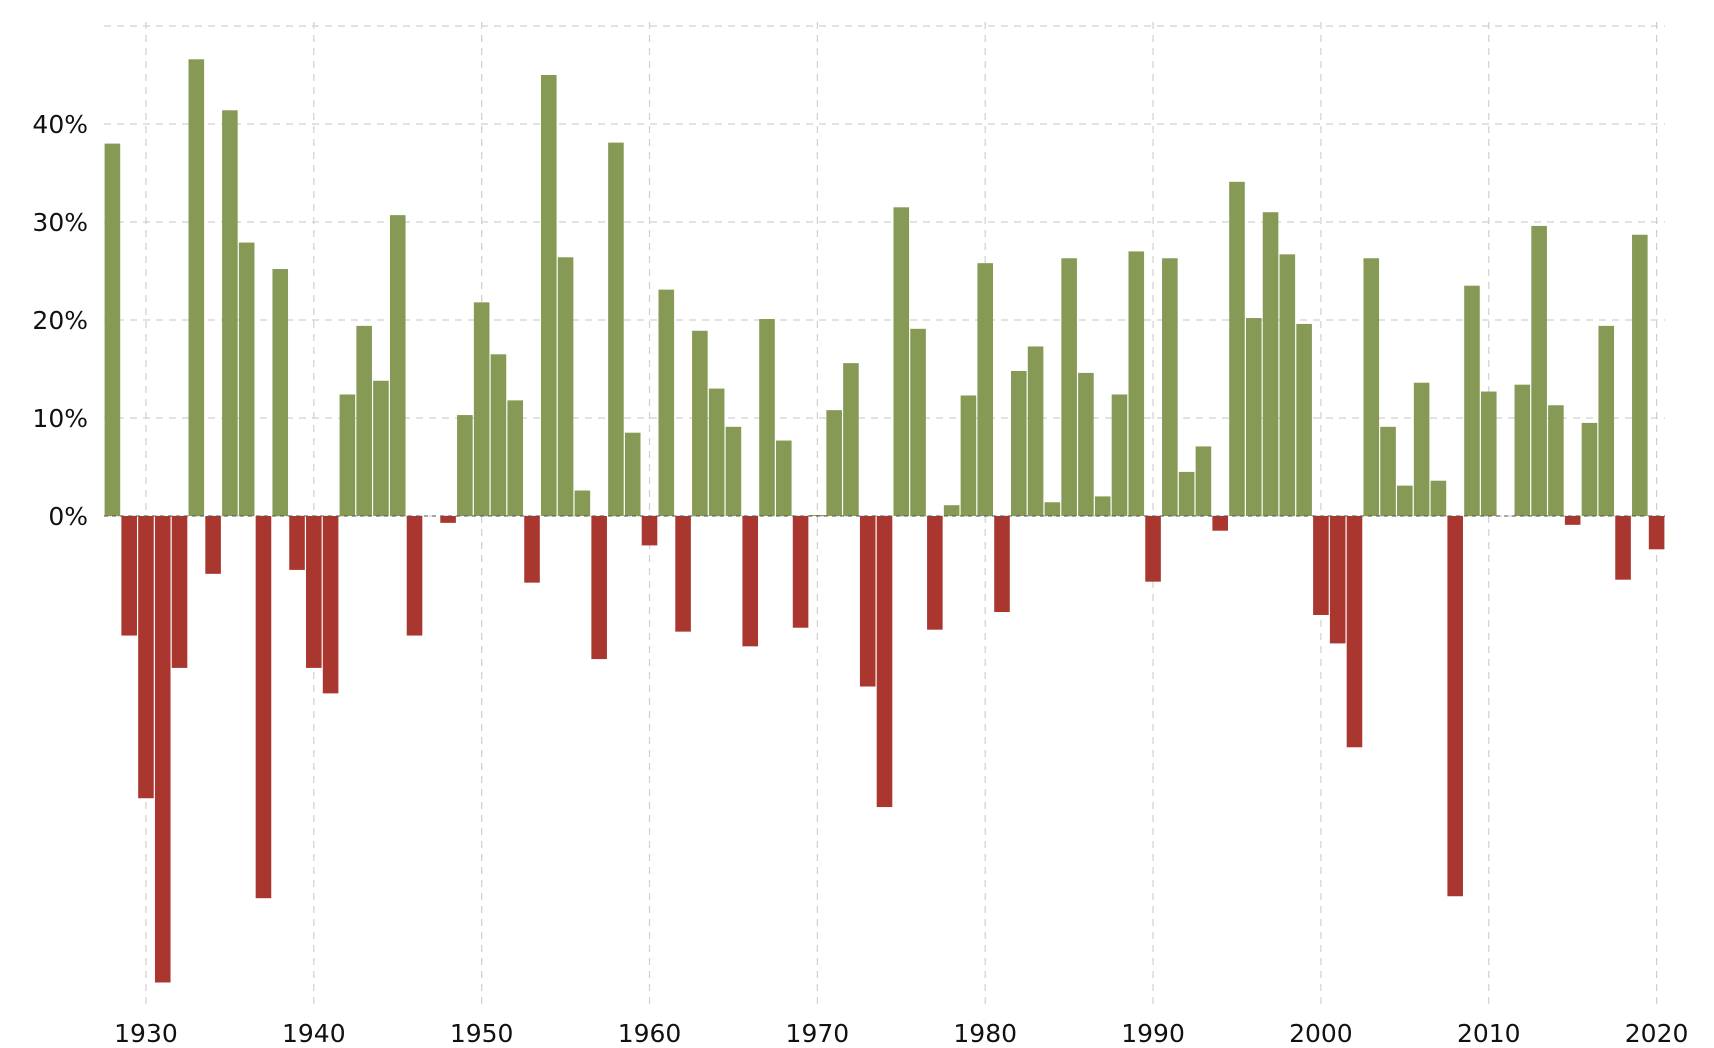 The width and height of the screenshot is (1714, 1048). What do you see at coordinates (498, 435) in the screenshot?
I see `bar-1951` at bounding box center [498, 435].